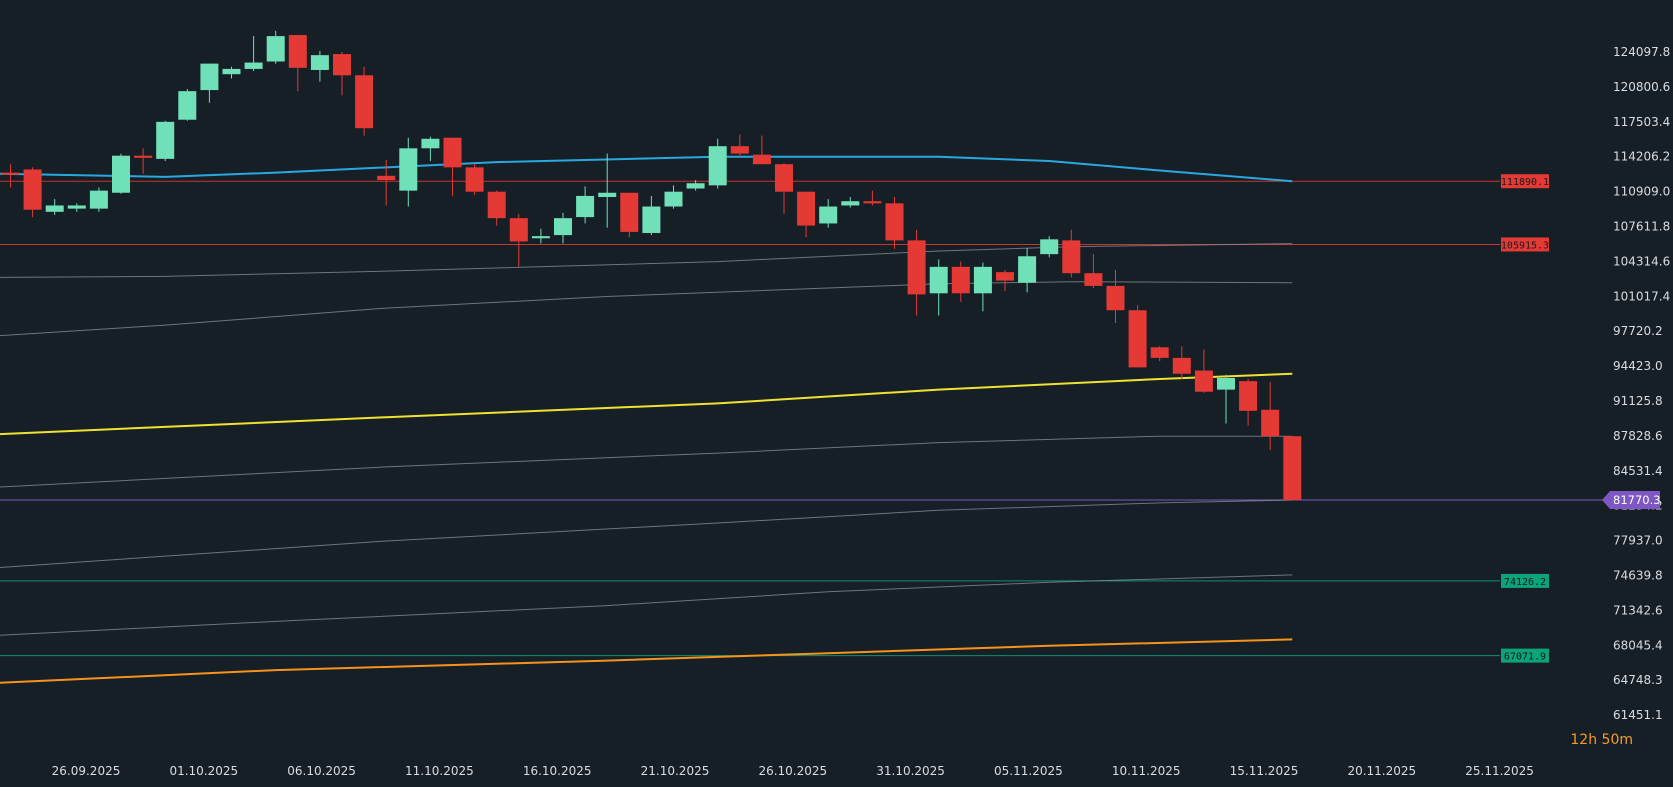 This screenshot has height=787, width=1673. I want to click on date-tick-label: 11.10.2025, so click(439, 771).